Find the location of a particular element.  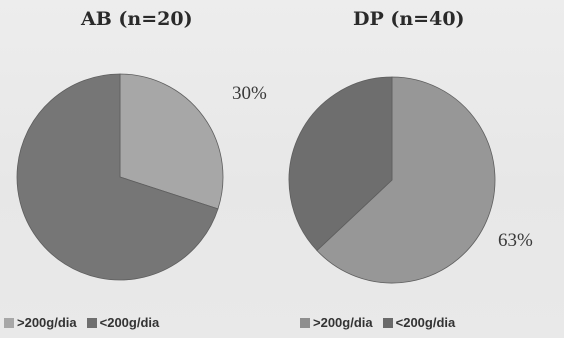

legend-dp: >200g/dia <200g/dia is located at coordinates (379, 322).